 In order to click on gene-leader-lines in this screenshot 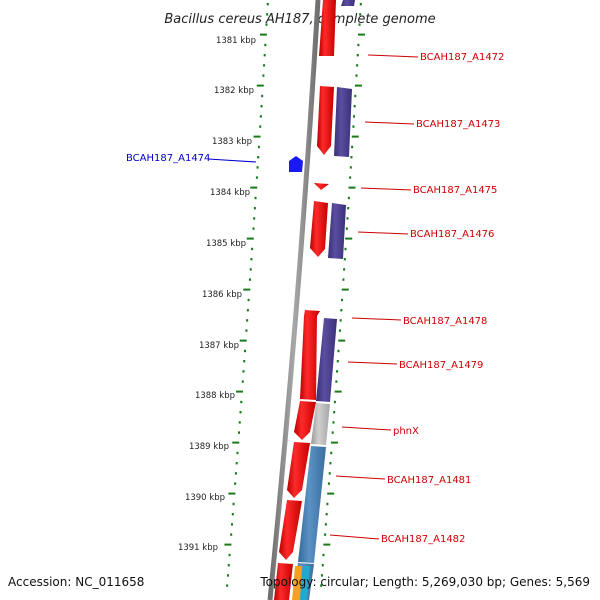, I will do `click(374, 297)`.